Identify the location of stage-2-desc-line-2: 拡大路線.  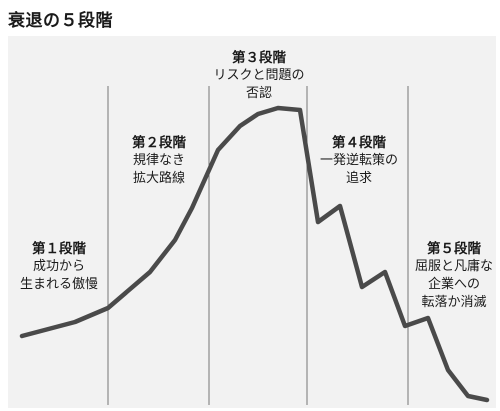
(158, 178).